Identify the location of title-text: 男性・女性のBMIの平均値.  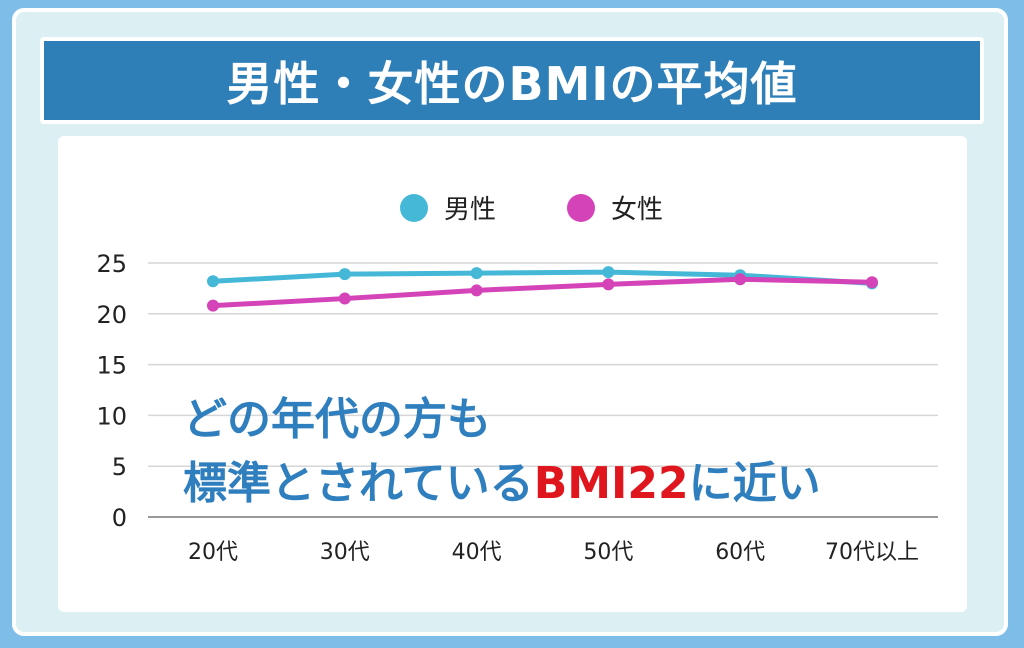
(512, 83).